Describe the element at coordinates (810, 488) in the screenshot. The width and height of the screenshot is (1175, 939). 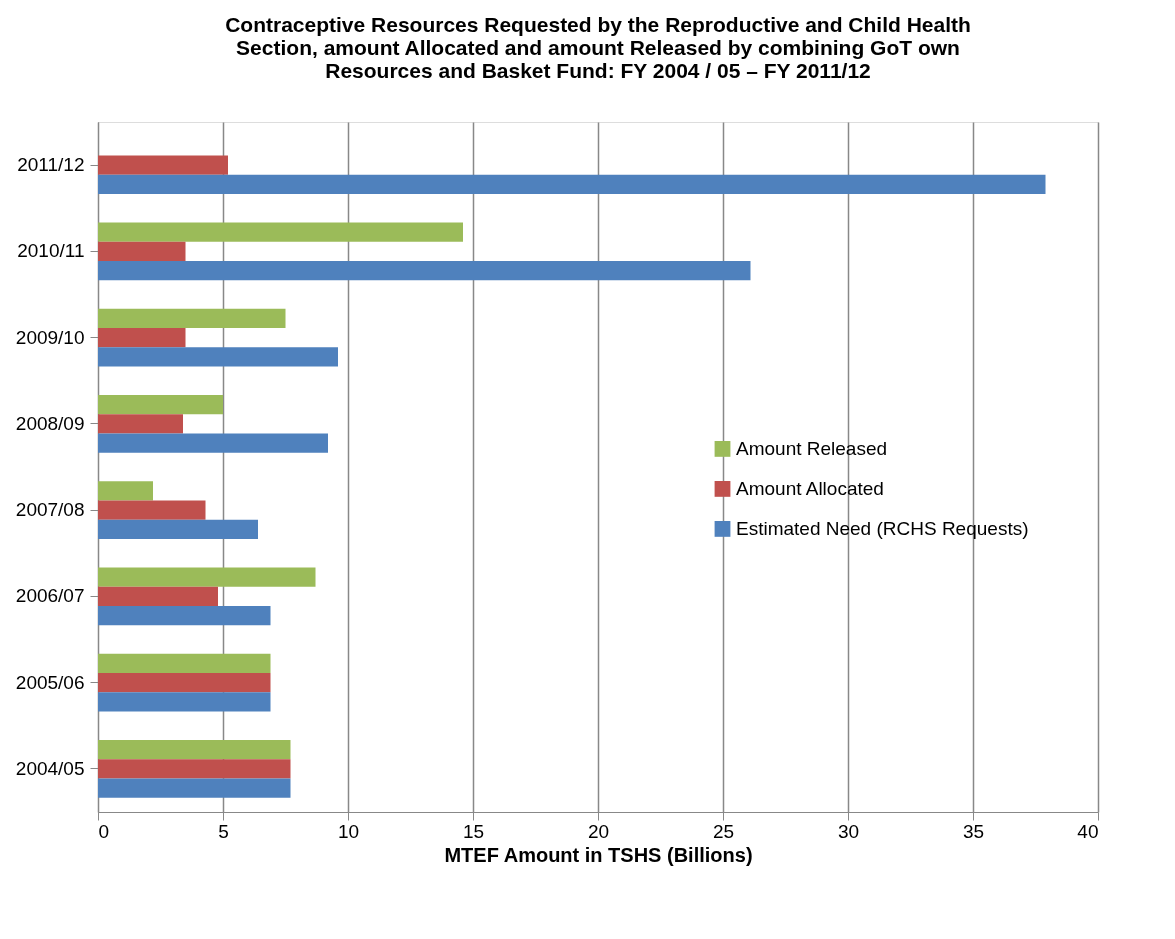
I see `legend-label: Amount Allocated` at that location.